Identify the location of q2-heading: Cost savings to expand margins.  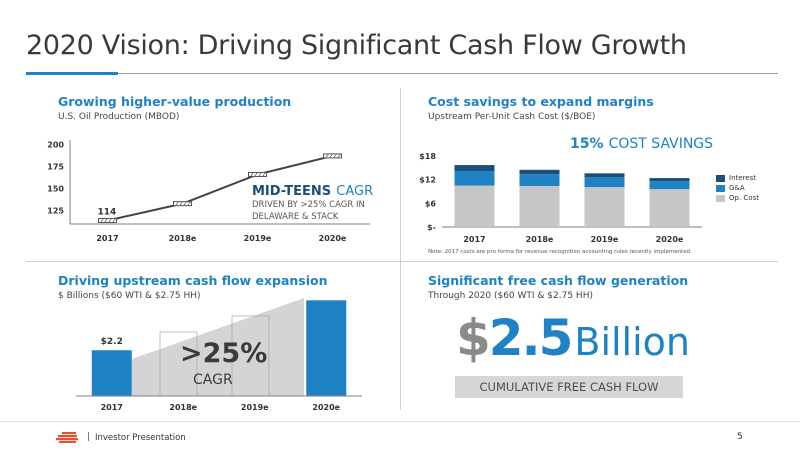
(541, 101).